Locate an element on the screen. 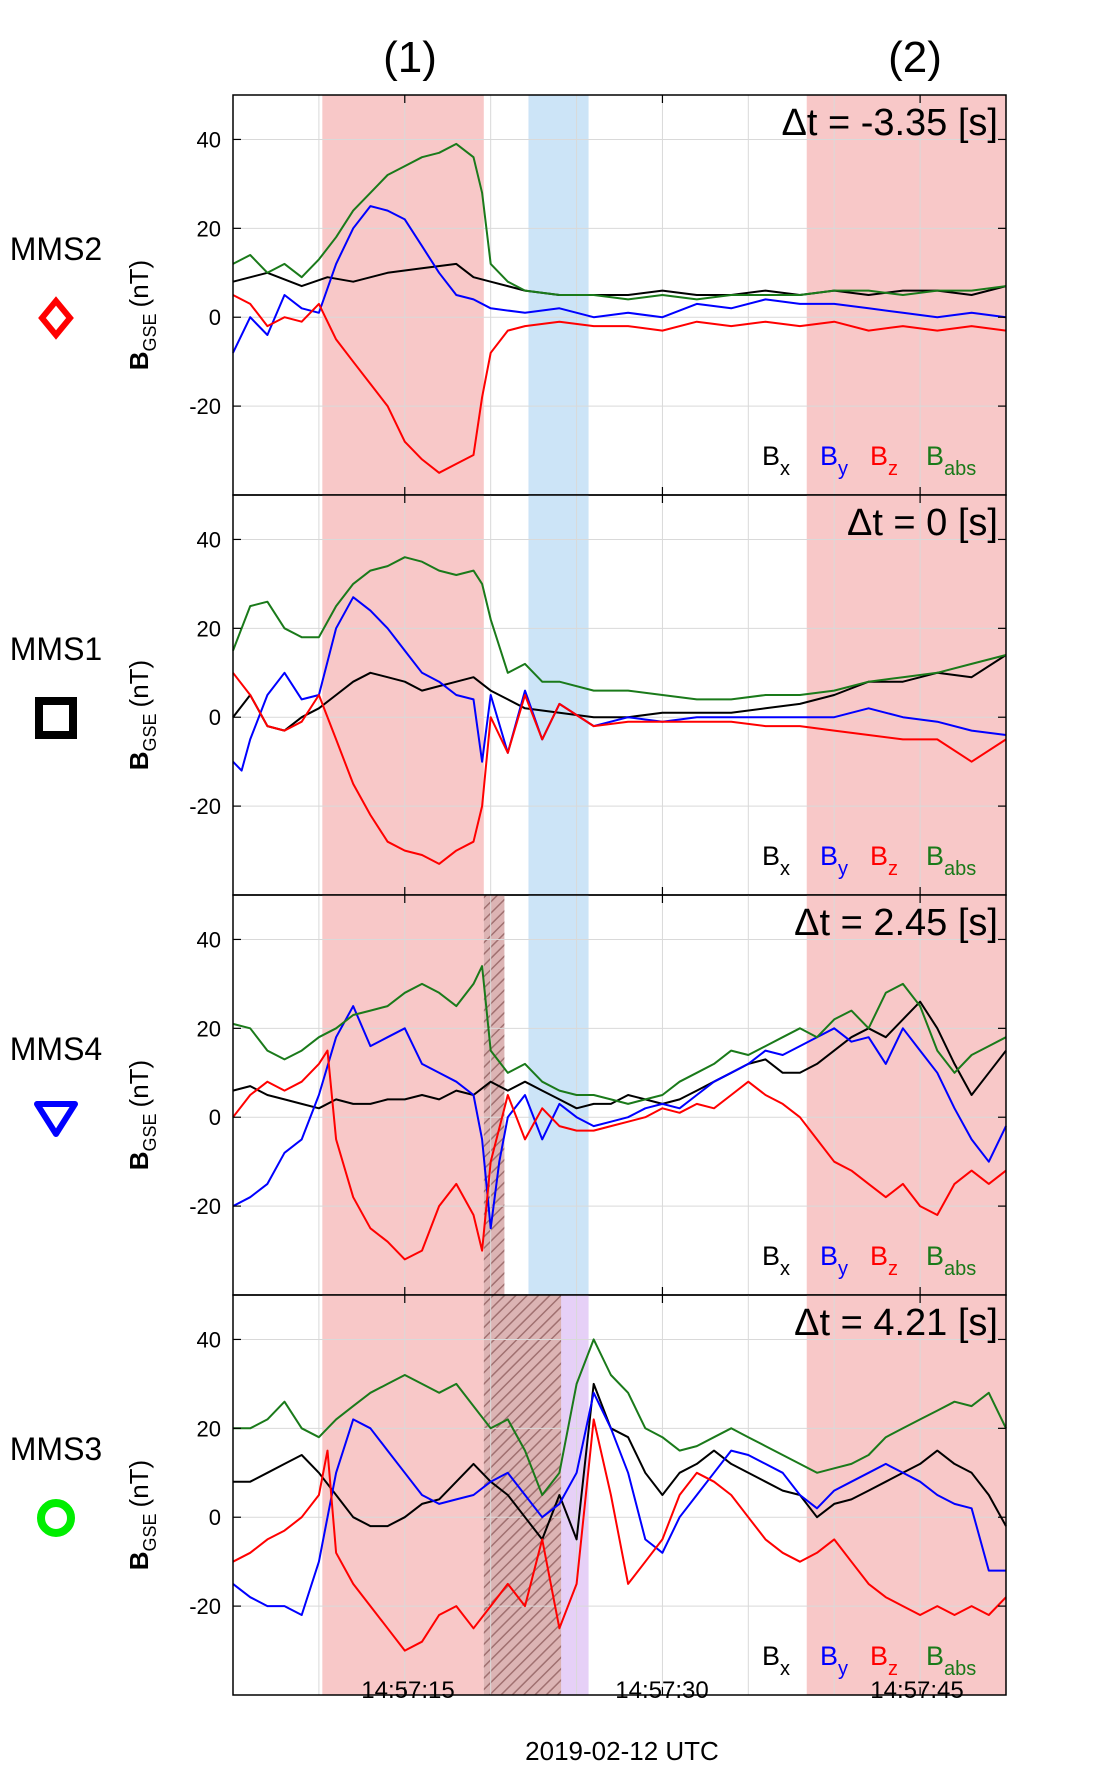  xtick-label-2: 14:57:30 is located at coordinates (661, 1690).